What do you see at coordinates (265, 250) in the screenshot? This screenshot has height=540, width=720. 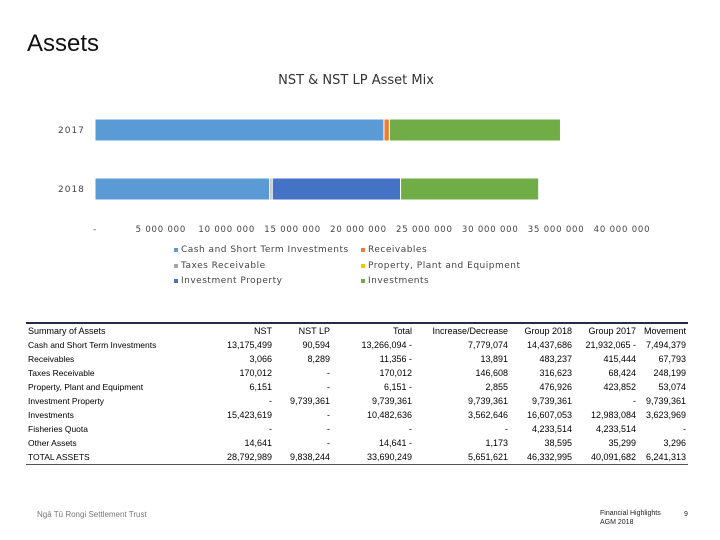 I see `legend-label: Cash and Short Term Investments` at bounding box center [265, 250].